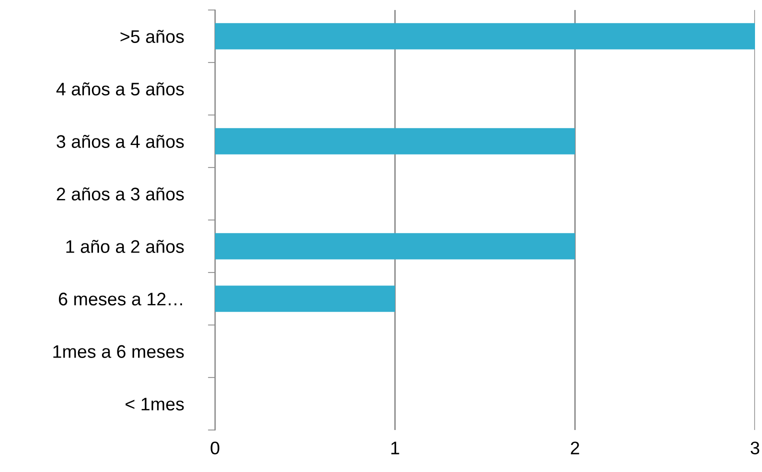  Describe the element at coordinates (120, 193) in the screenshot. I see `y-tick-label: 2 años a 3 años` at that location.